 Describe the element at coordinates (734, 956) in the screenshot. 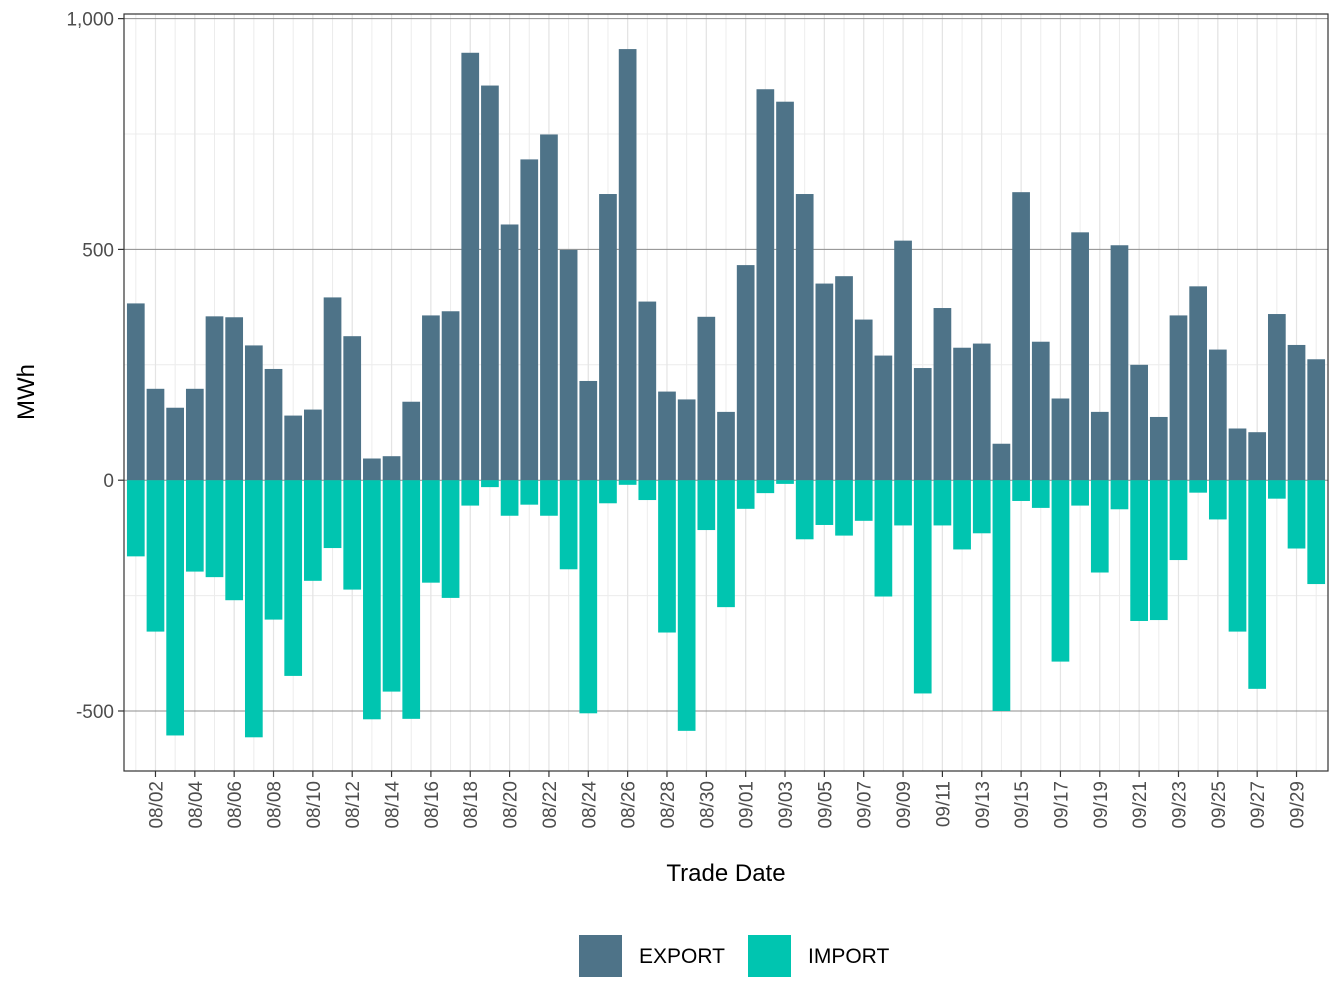

I see `legend: EXPORT IMPORT` at that location.